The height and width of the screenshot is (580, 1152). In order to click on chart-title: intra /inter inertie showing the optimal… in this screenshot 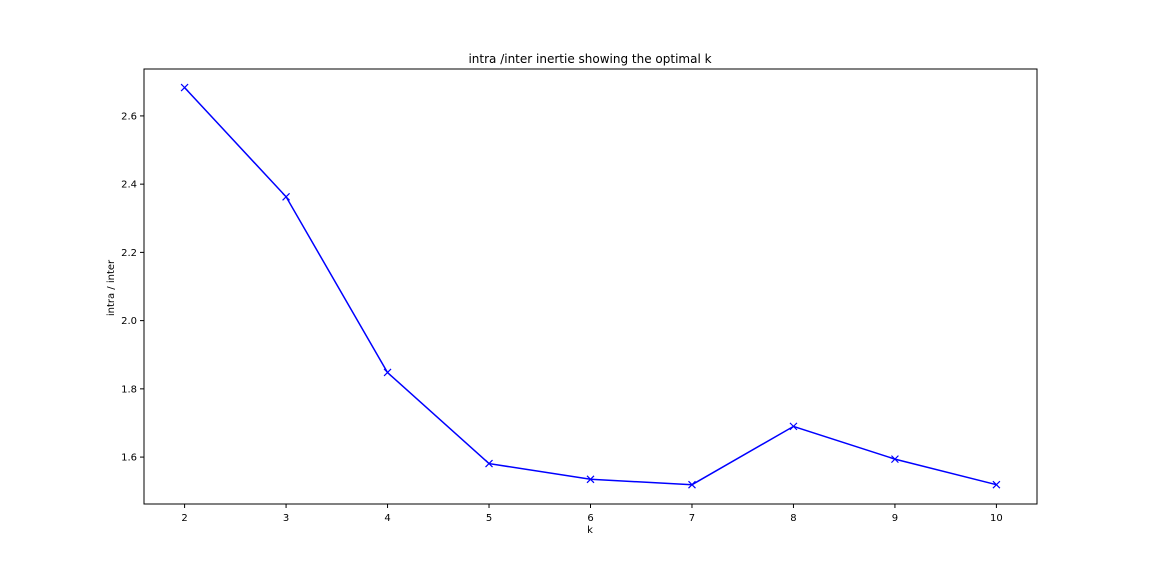, I will do `click(589, 59)`.